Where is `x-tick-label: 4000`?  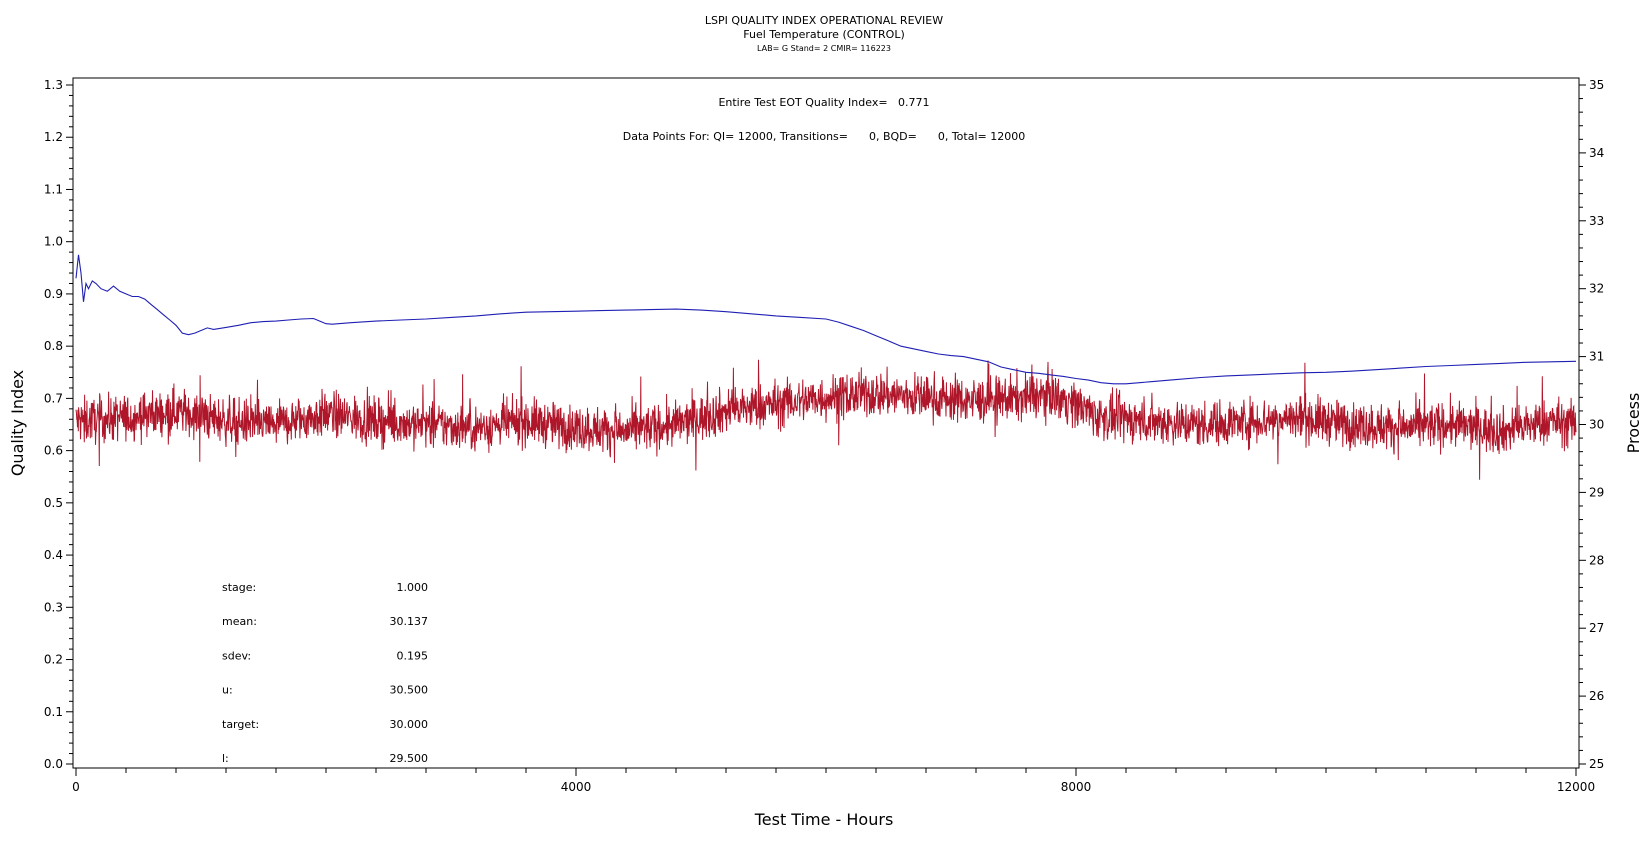 x-tick-label: 4000 is located at coordinates (576, 787).